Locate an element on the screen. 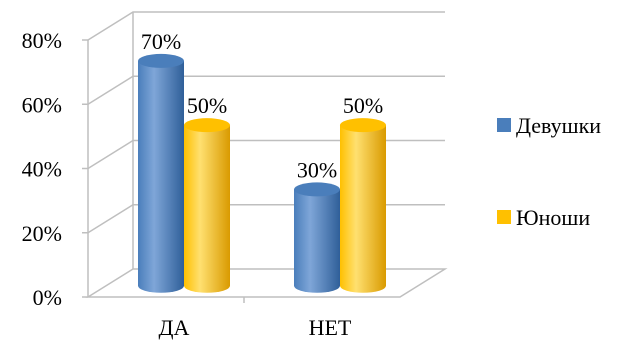 This screenshot has width=628, height=345. y-axis-ticks: 0% 20% 40% 60% 80% is located at coordinates (42, 169).